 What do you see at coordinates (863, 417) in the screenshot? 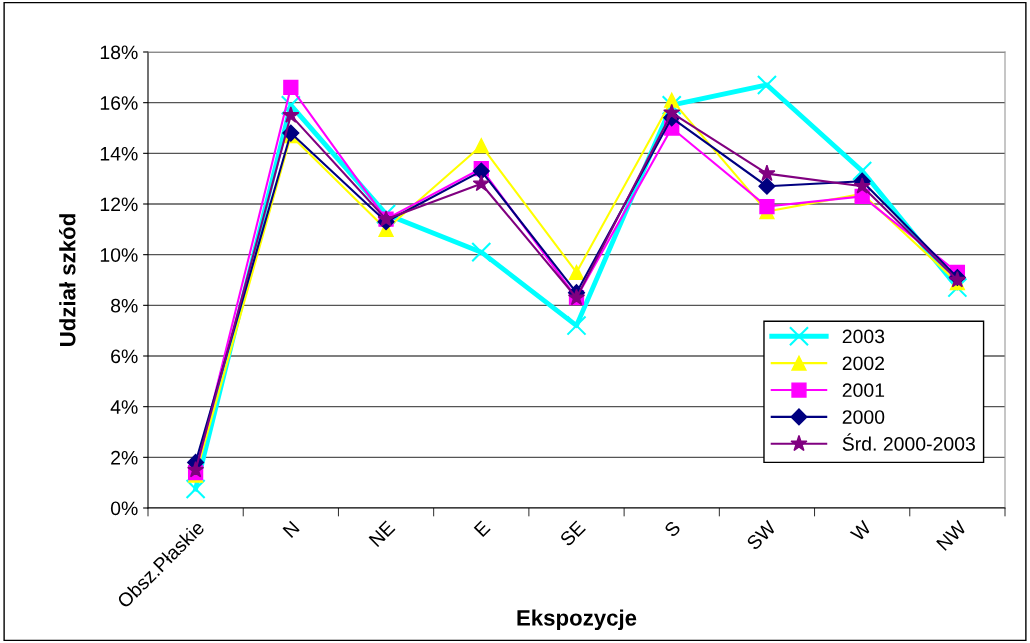
I see `legend-label: 2000` at bounding box center [863, 417].